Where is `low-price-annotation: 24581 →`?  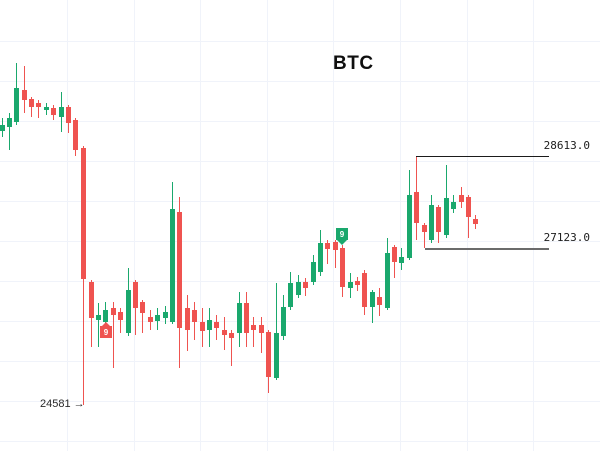
low-price-annotation: 24581 → is located at coordinates (62, 403).